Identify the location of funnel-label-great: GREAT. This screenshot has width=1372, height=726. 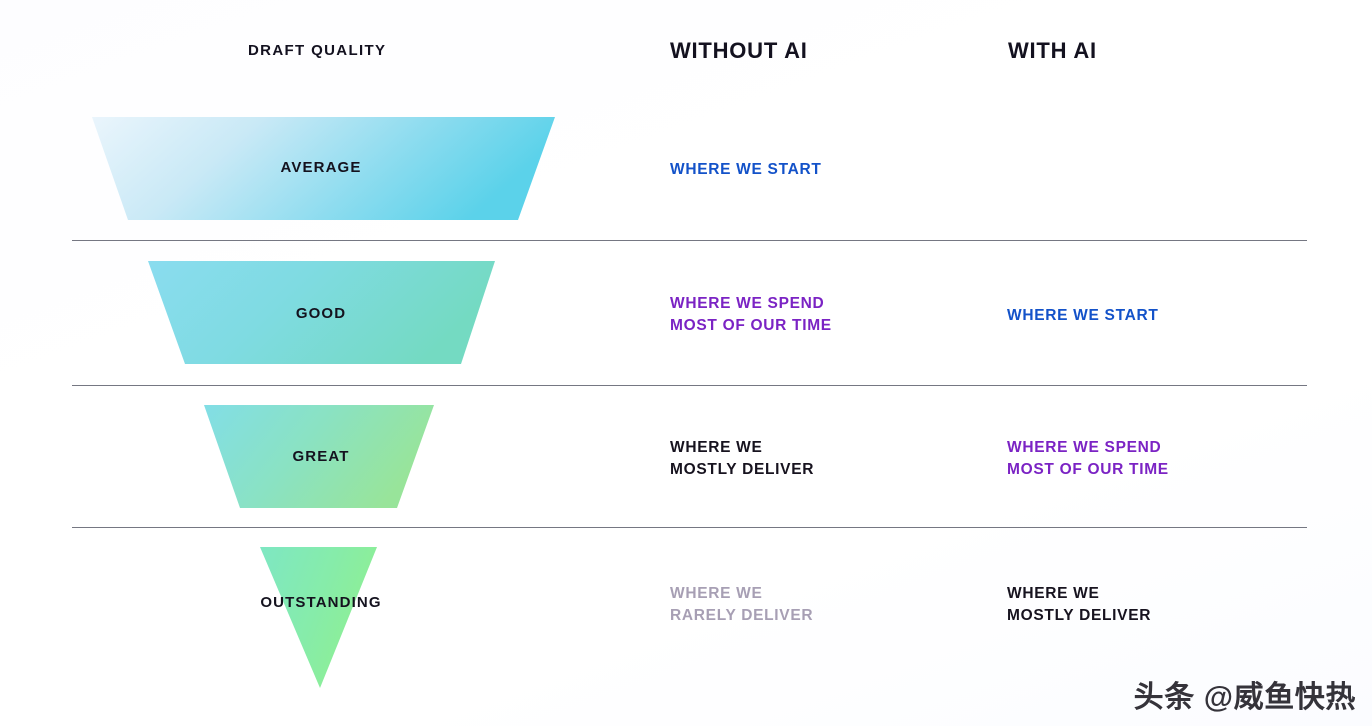
(321, 456).